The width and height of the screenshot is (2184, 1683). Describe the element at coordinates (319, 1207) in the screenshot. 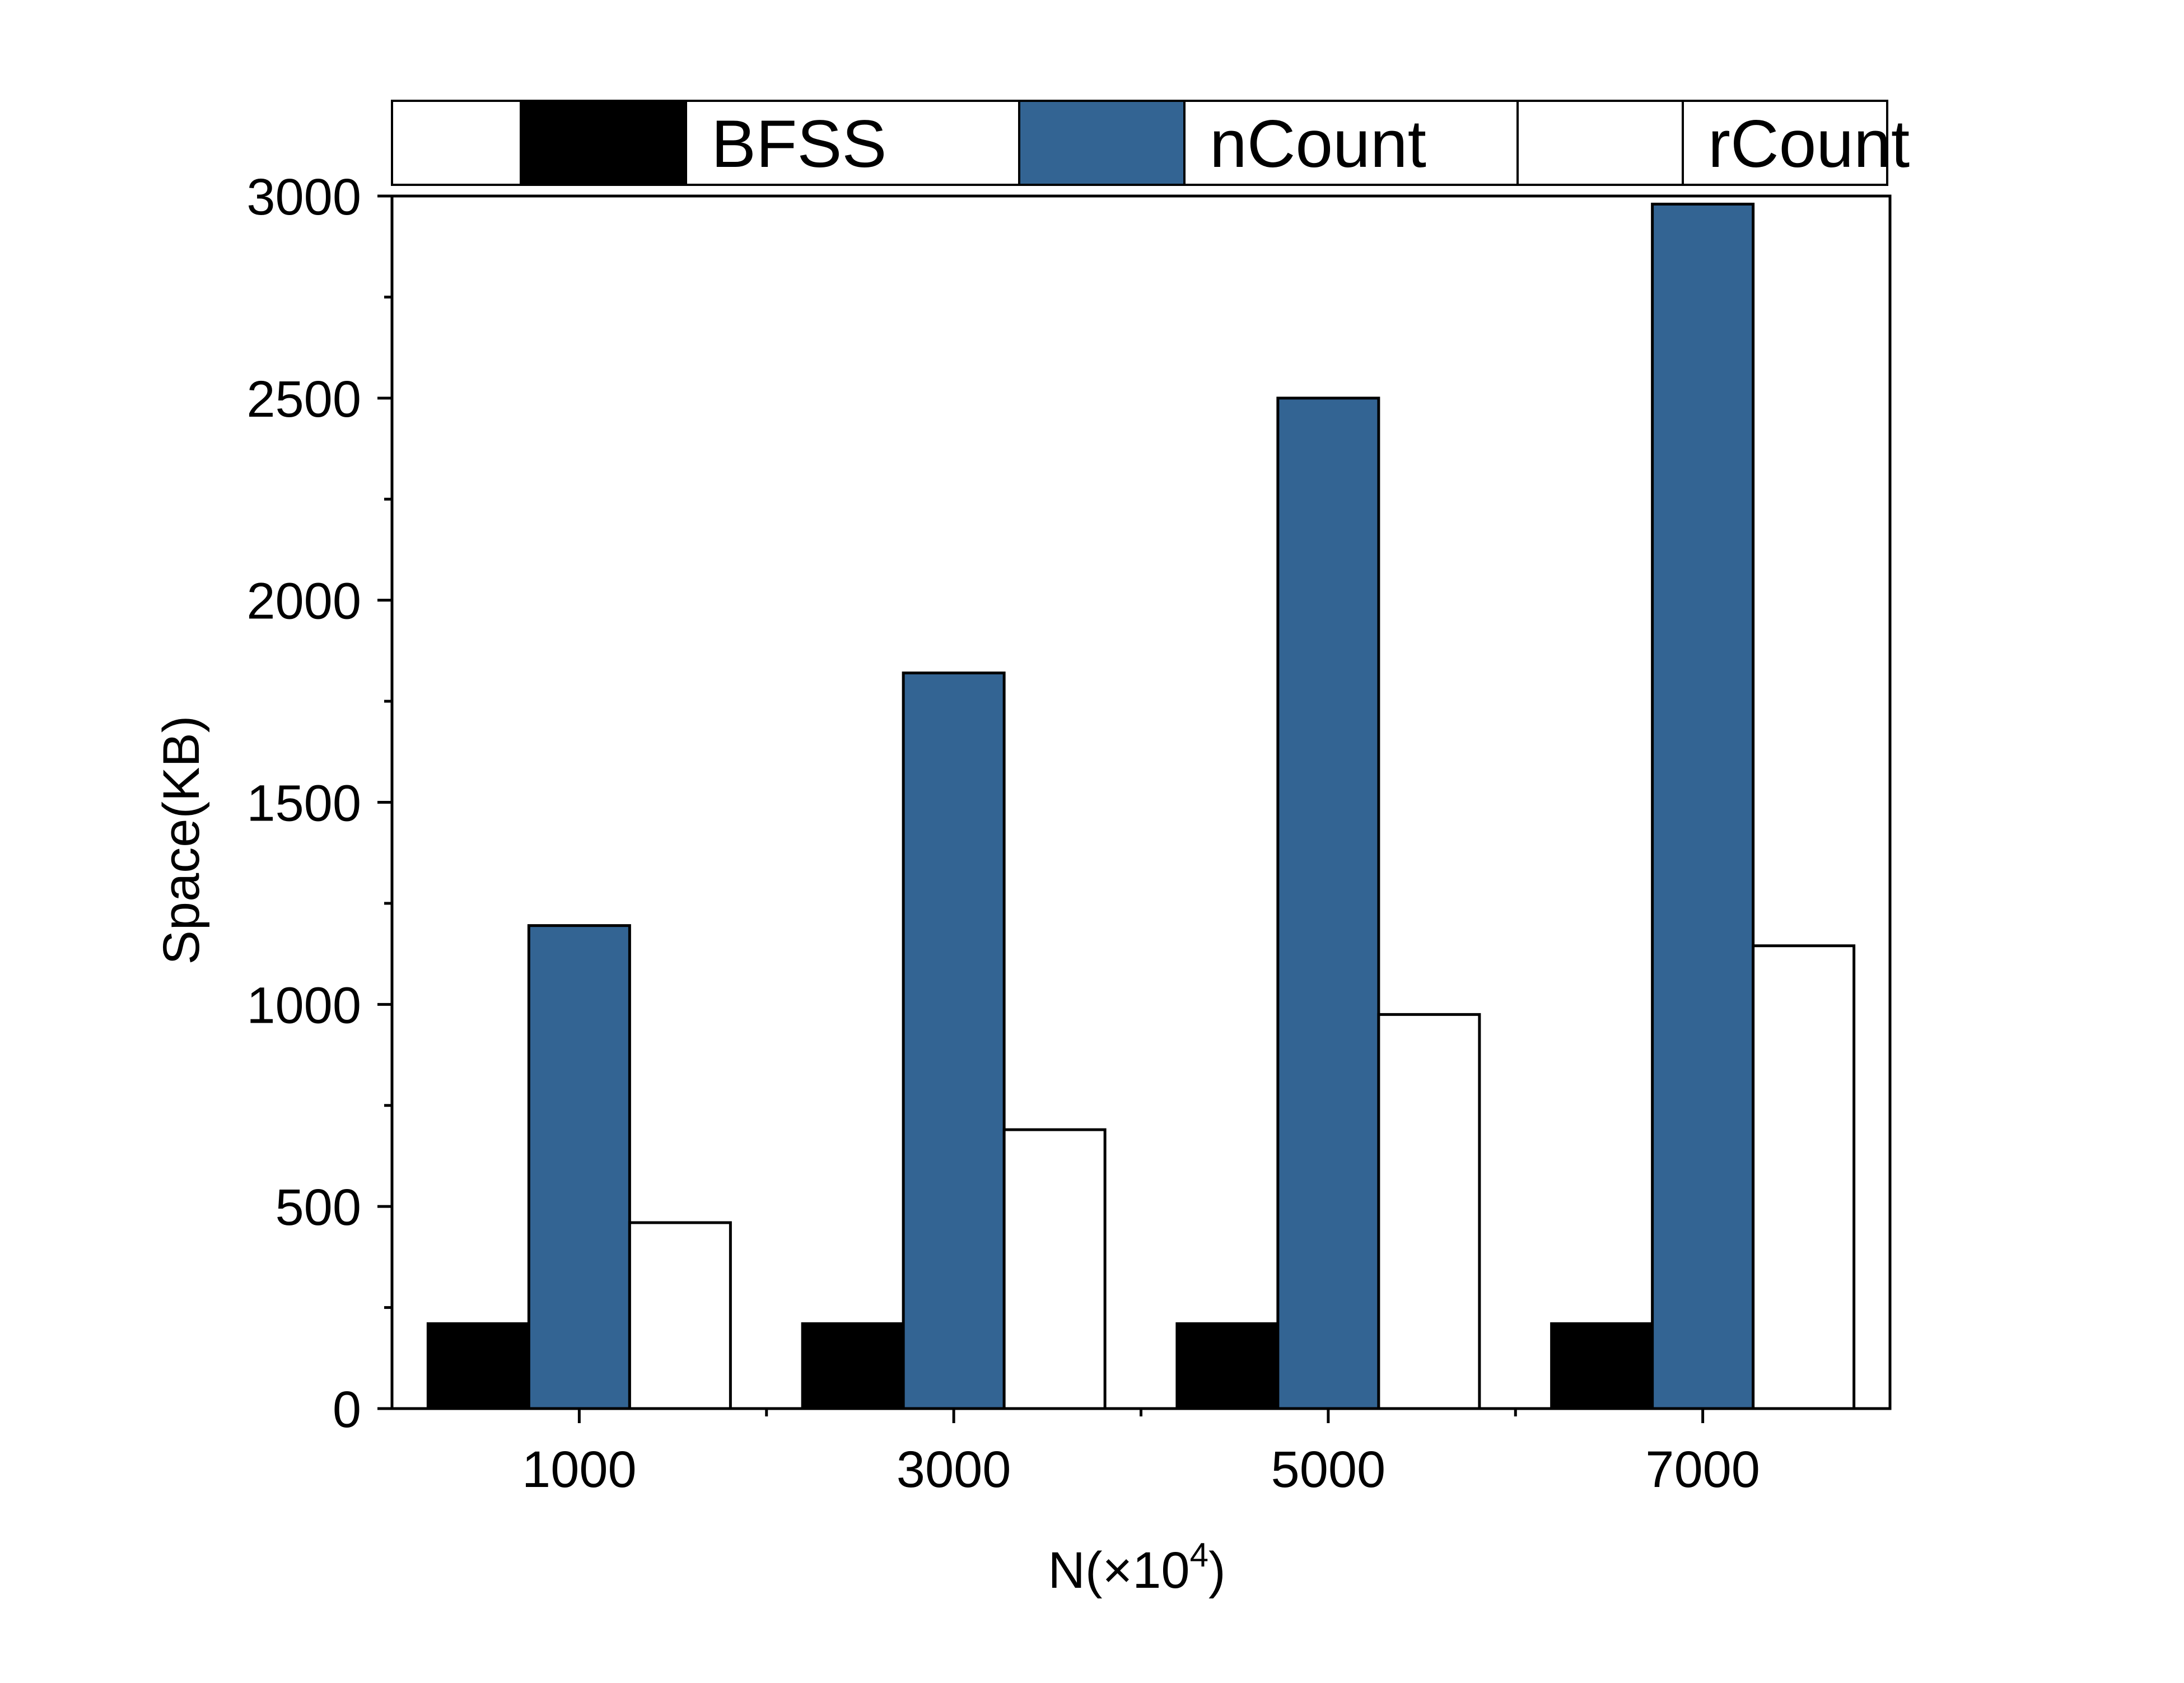

I see `y-tick-label: 500` at that location.